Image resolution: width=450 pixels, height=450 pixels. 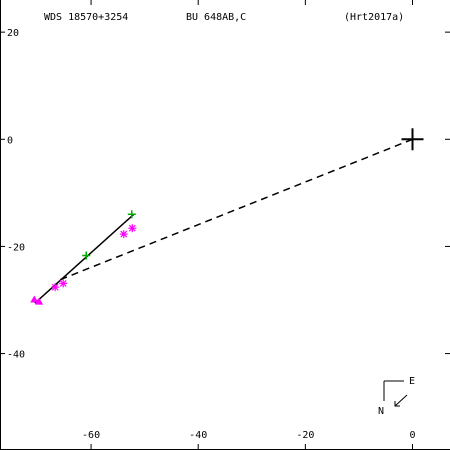 I want to click on reference-label: (Hrt2017a), so click(x=374, y=17).